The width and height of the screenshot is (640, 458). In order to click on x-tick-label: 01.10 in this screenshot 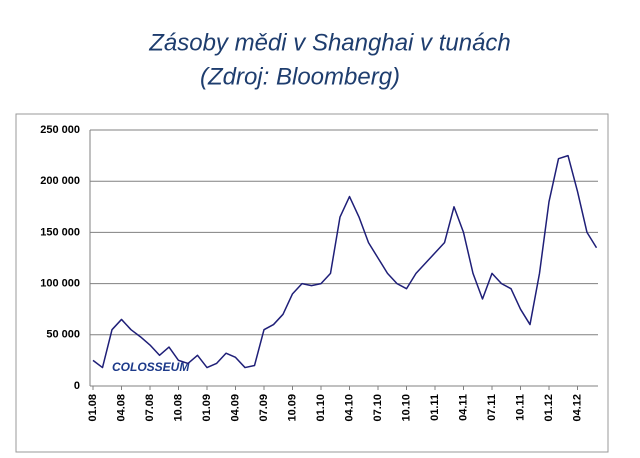, I will do `click(321, 408)`.